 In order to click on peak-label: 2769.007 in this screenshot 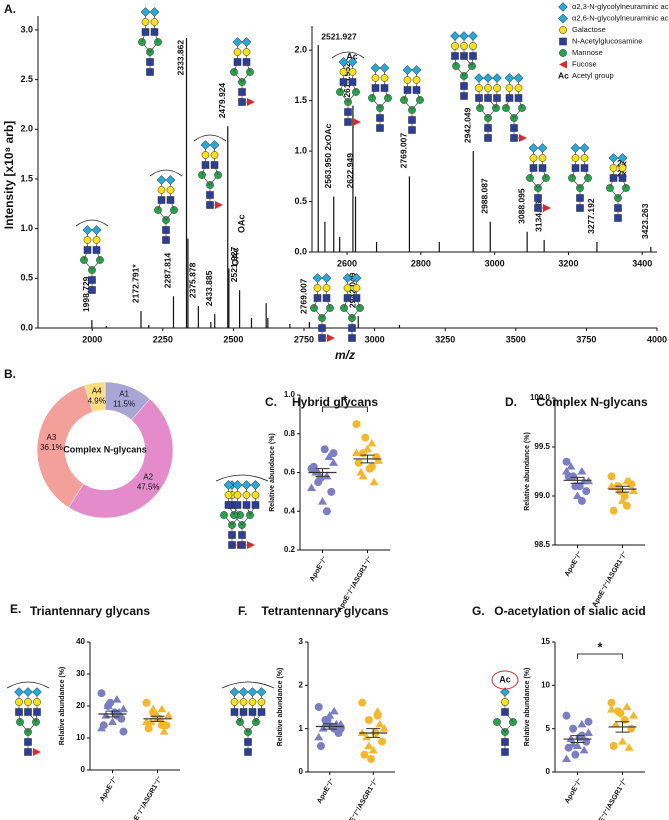, I will do `click(304, 296)`.